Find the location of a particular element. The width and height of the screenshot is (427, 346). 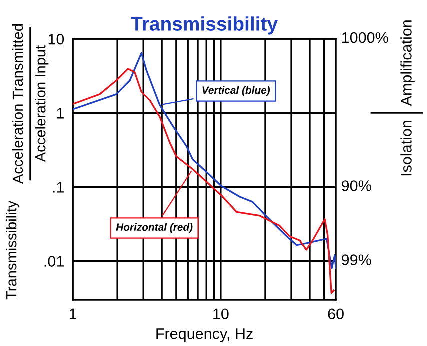

text: Horizontal (red) is located at coordinates (154, 228).